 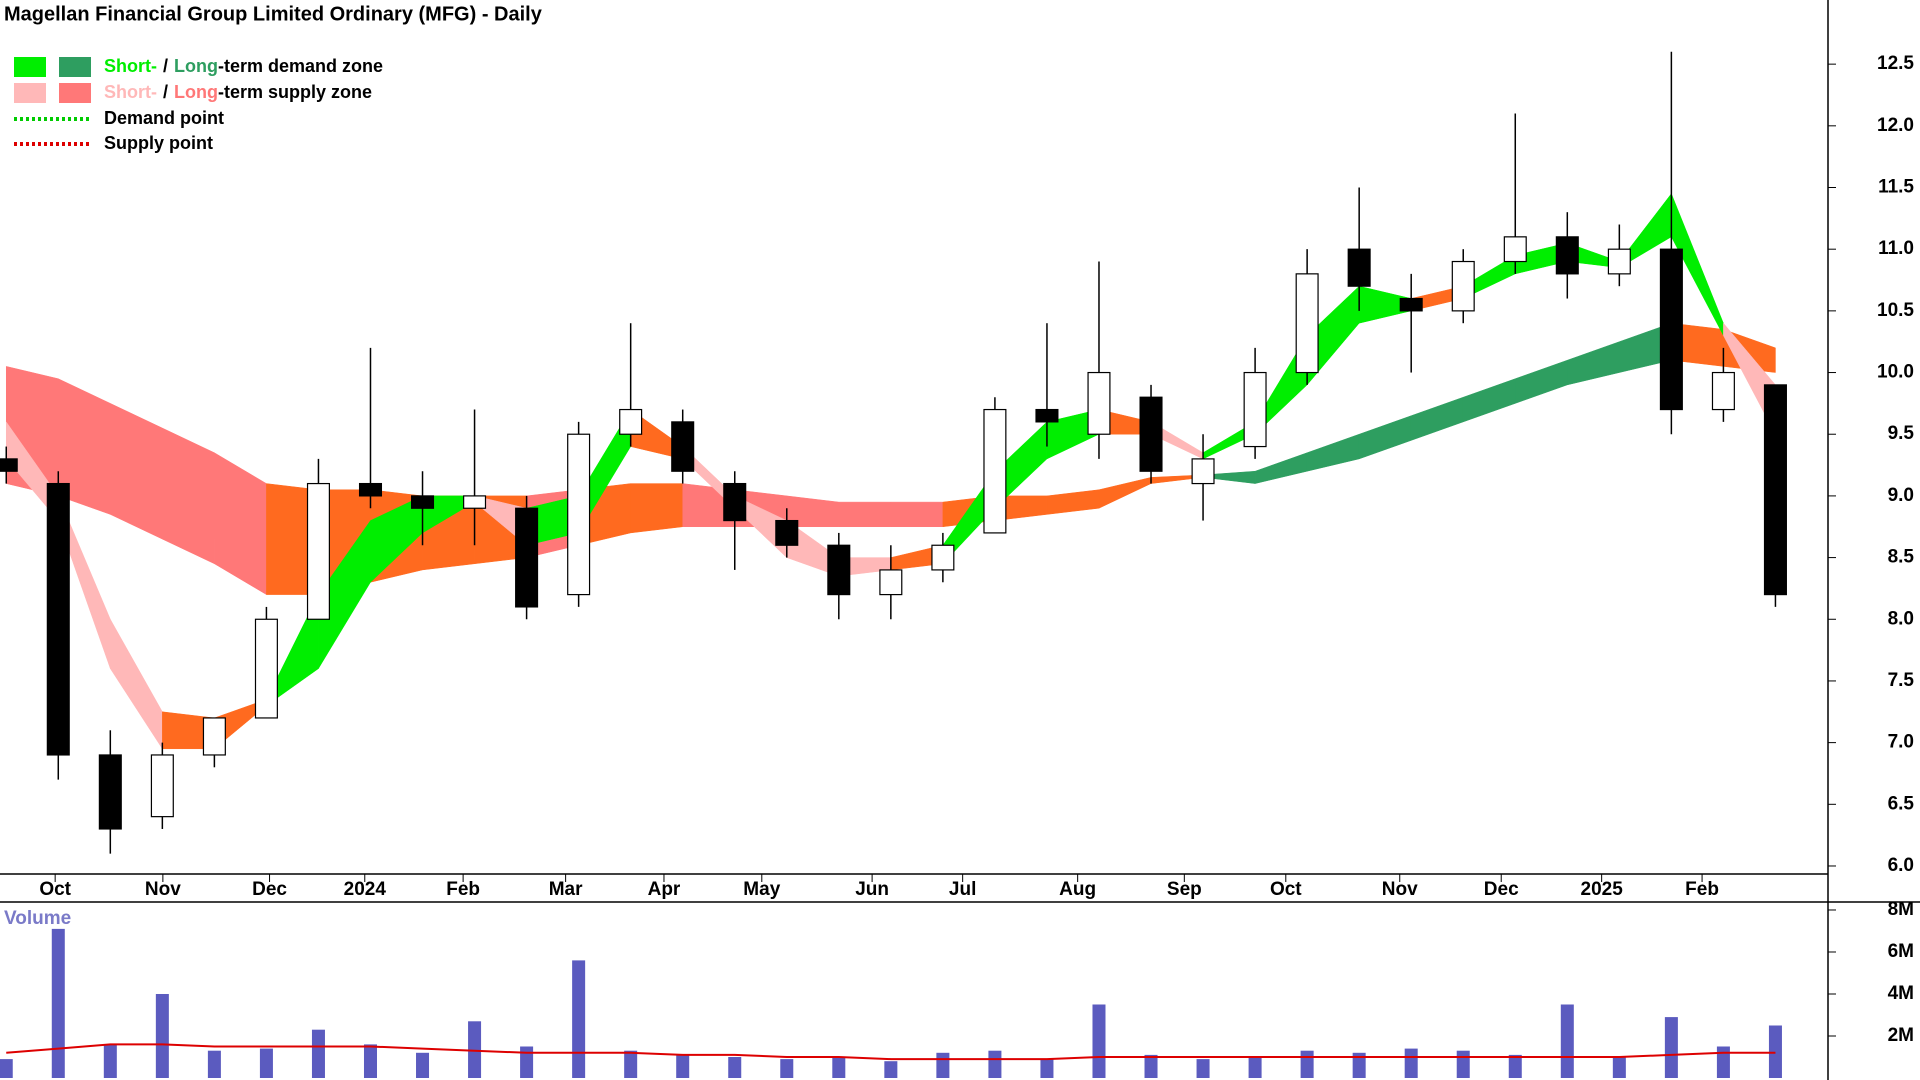 What do you see at coordinates (962, 889) in the screenshot?
I see `x-tick-label: Jul` at bounding box center [962, 889].